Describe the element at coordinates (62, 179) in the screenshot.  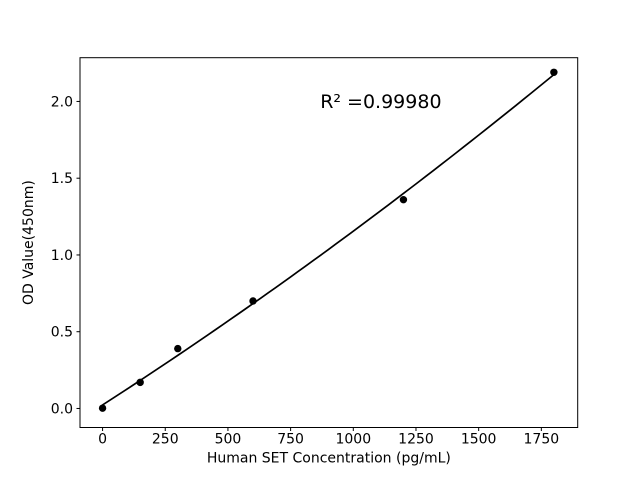
I see `y-tick-label: 1.5` at that location.